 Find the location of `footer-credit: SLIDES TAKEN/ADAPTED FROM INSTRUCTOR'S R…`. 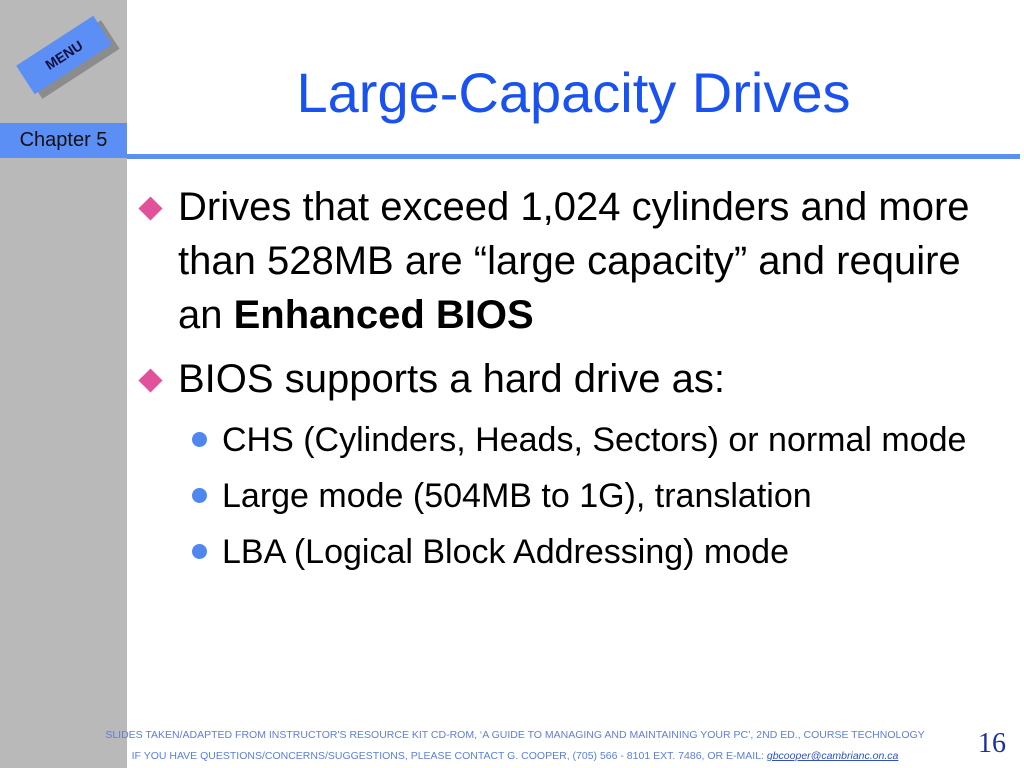

footer-credit: SLIDES TAKEN/ADAPTED FROM INSTRUCTOR'S R… is located at coordinates (515, 735).